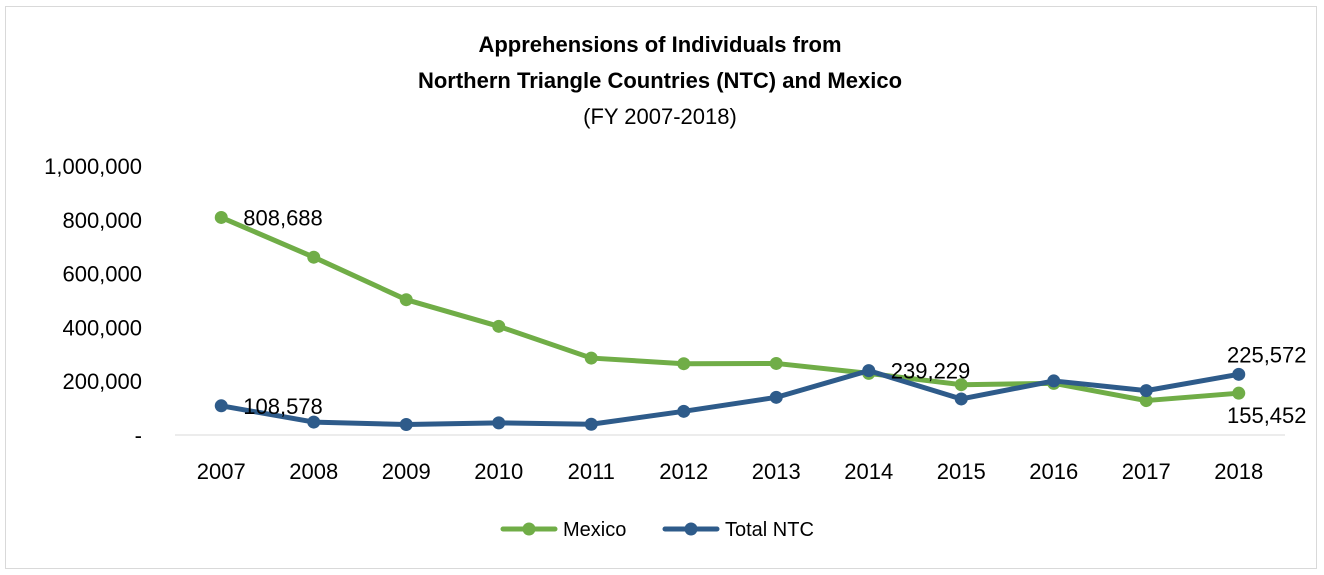 Image resolution: width=1324 pixels, height=575 pixels. I want to click on series-line, so click(730, 398).